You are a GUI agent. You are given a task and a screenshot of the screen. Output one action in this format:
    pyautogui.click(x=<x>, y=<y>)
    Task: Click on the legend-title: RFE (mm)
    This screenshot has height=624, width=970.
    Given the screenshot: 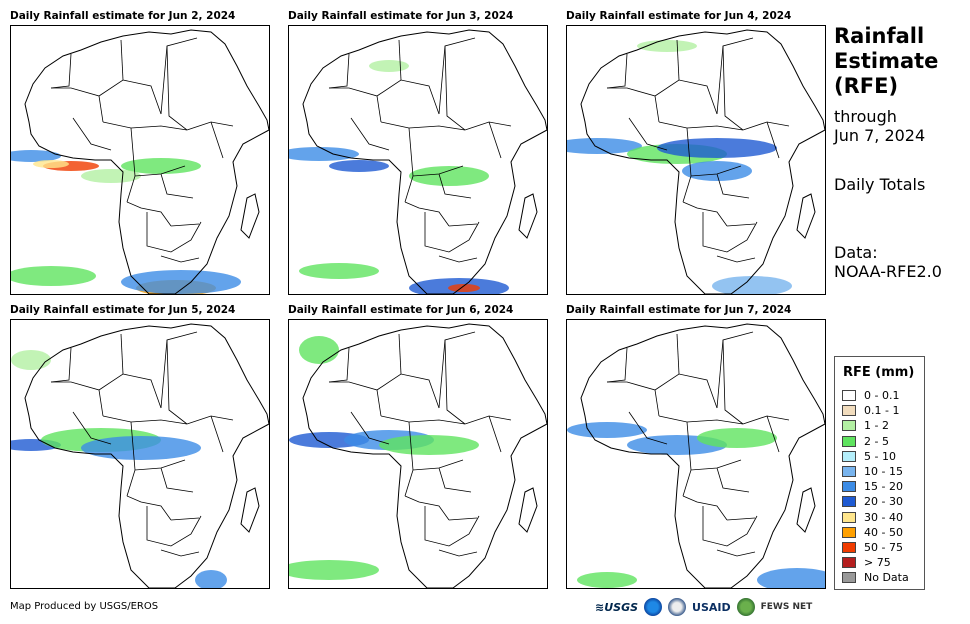 What is the action you would take?
    pyautogui.click(x=879, y=372)
    